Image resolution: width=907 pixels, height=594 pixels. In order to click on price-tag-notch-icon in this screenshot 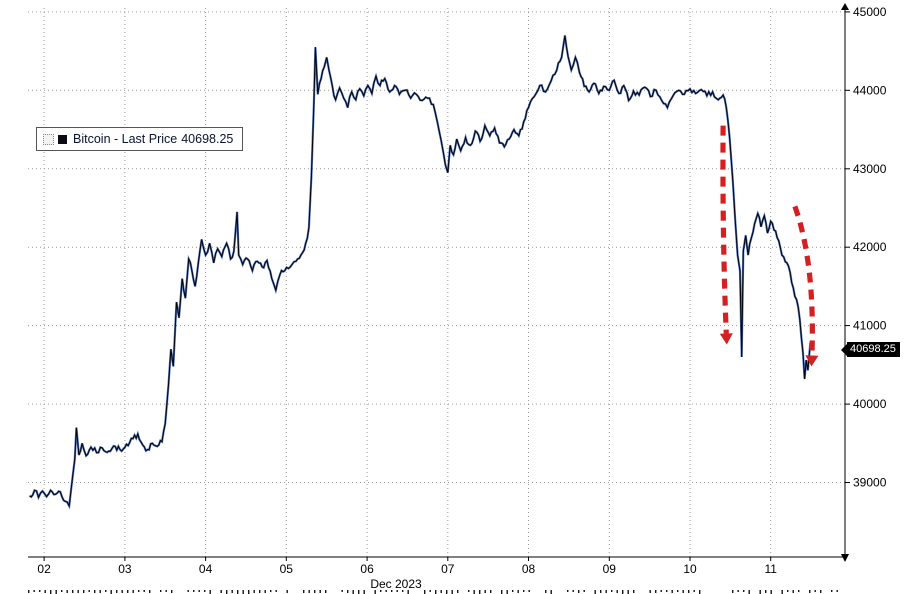, I will do `click(844, 349)`.